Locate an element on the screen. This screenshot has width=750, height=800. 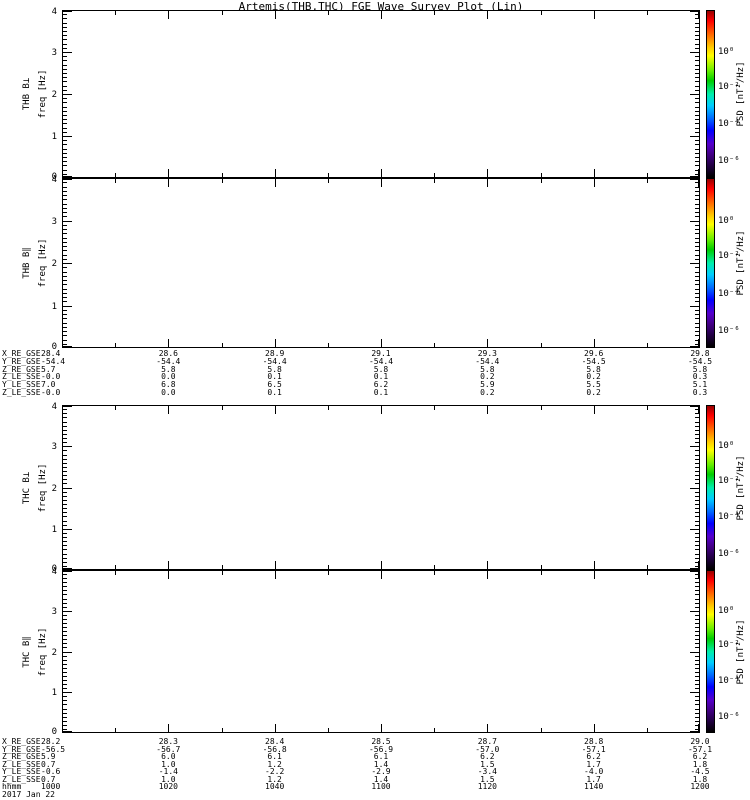
ephemeris-bottom-value: 6.2 is located at coordinates (593, 756).